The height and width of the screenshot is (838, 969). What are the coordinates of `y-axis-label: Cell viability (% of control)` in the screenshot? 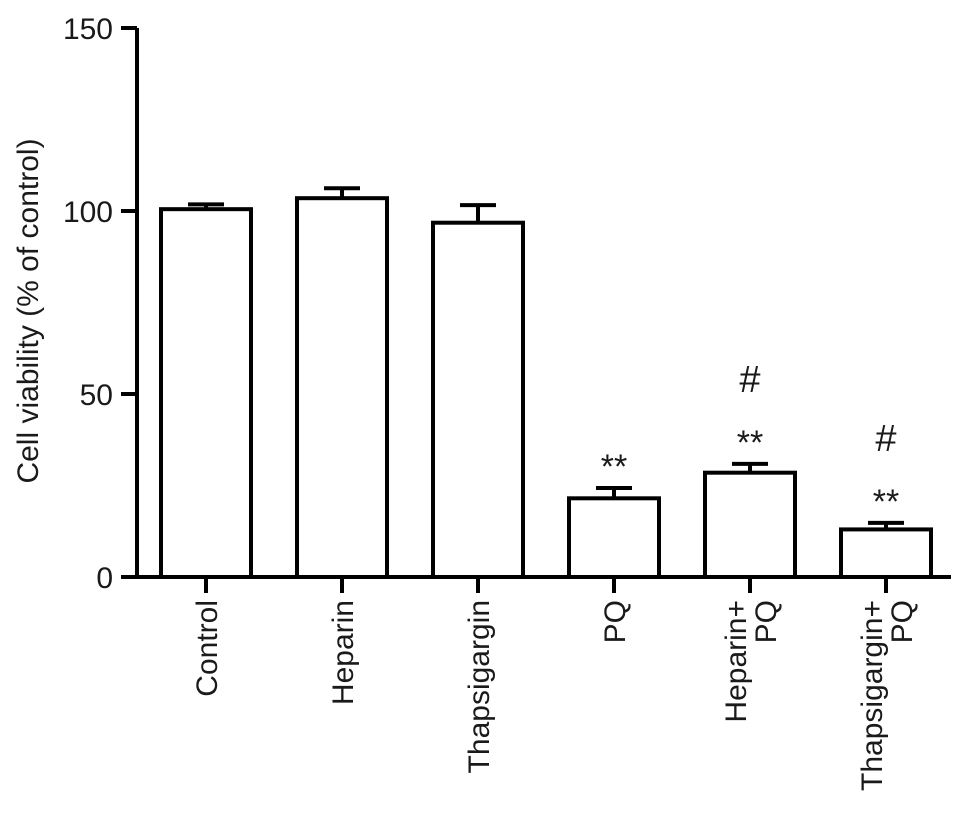 It's located at (28, 310).